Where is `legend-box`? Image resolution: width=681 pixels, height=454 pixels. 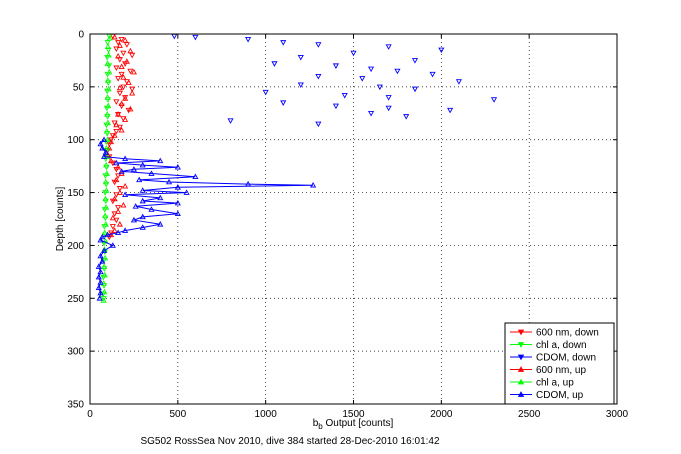
legend-box is located at coordinates (559, 363).